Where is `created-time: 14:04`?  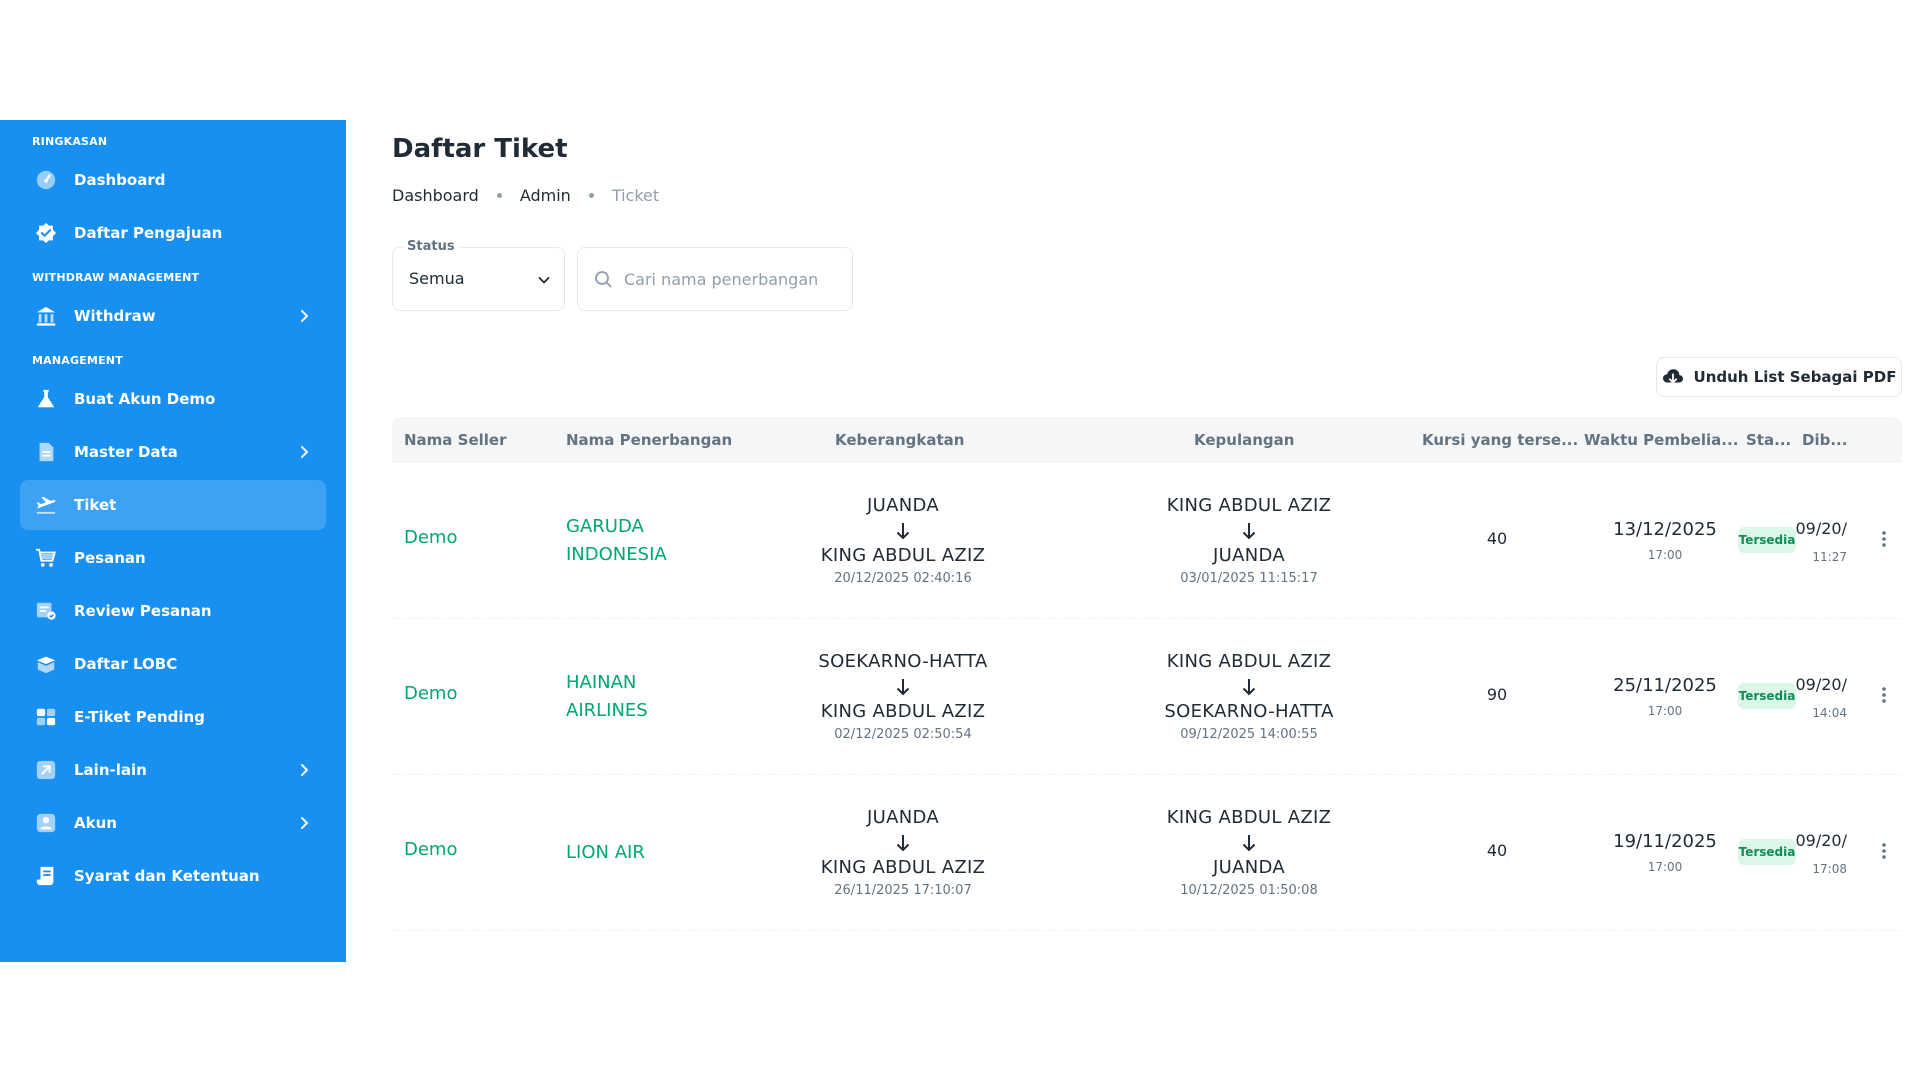 created-time: 14:04 is located at coordinates (1829, 713).